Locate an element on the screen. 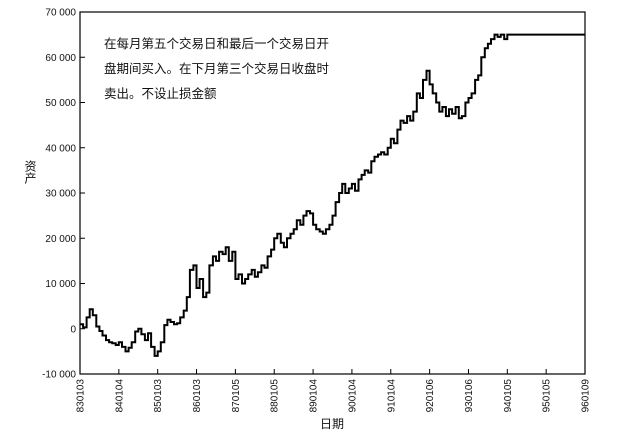 This screenshot has height=438, width=630. y-tick-label: 0 is located at coordinates (73, 329).